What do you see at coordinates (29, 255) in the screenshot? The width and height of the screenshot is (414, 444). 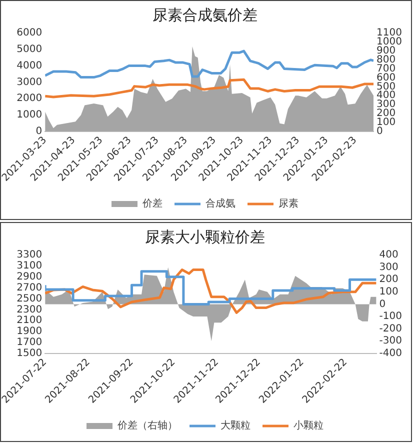 I see `y-tick-label: 3300` at bounding box center [29, 255].